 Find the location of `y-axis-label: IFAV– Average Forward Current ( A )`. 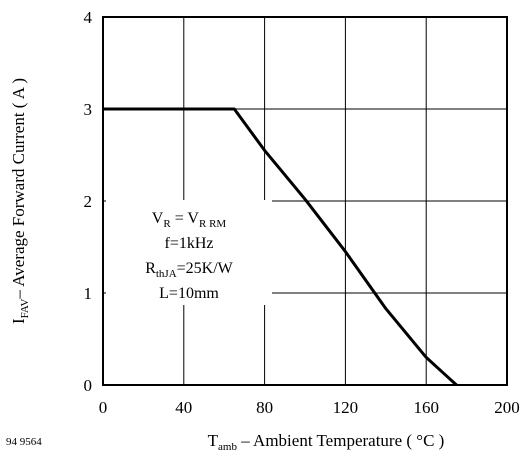

y-axis-label: IFAV– Average Forward Current ( A ) is located at coordinates (20, 201).